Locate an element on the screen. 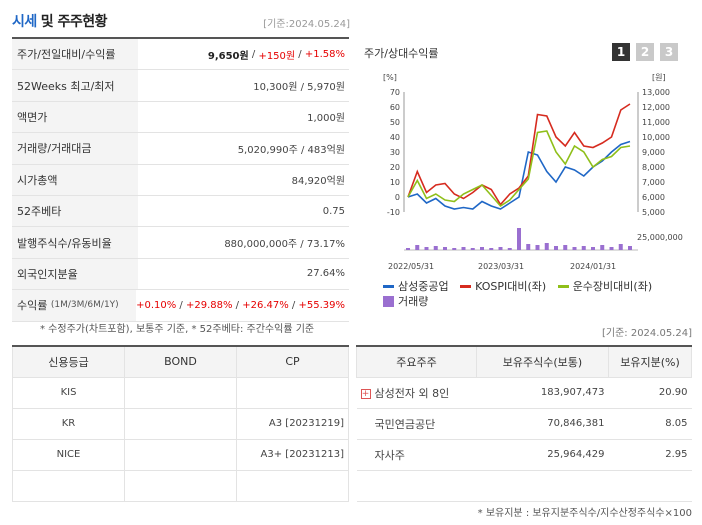 This screenshot has width=702, height=525. base-date-2: [기준: 2024.05.24] is located at coordinates (646, 333).